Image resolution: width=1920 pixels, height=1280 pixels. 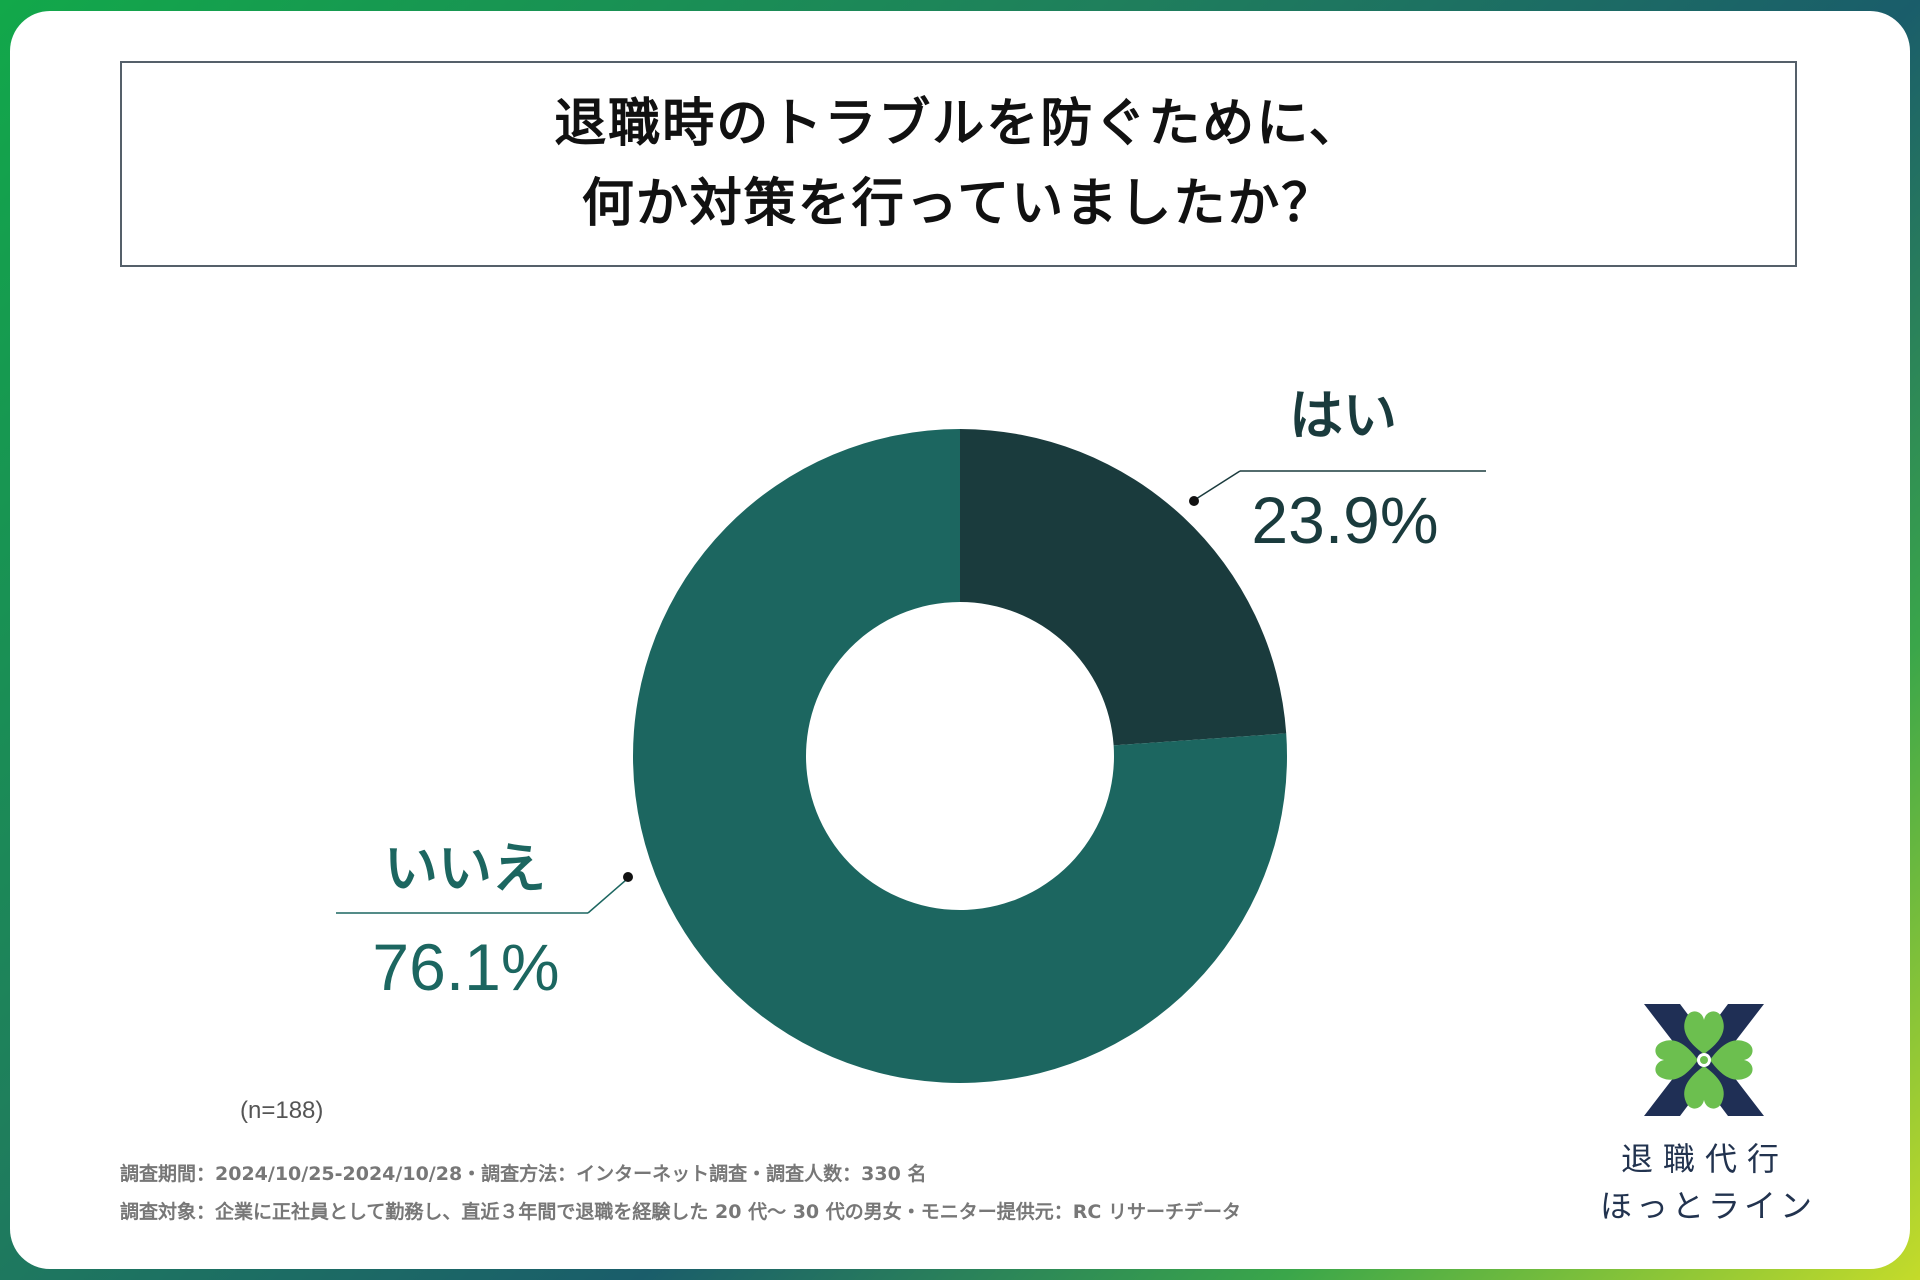 I want to click on brand-name-line-1: 退職代行, so click(x=1704, y=1159).